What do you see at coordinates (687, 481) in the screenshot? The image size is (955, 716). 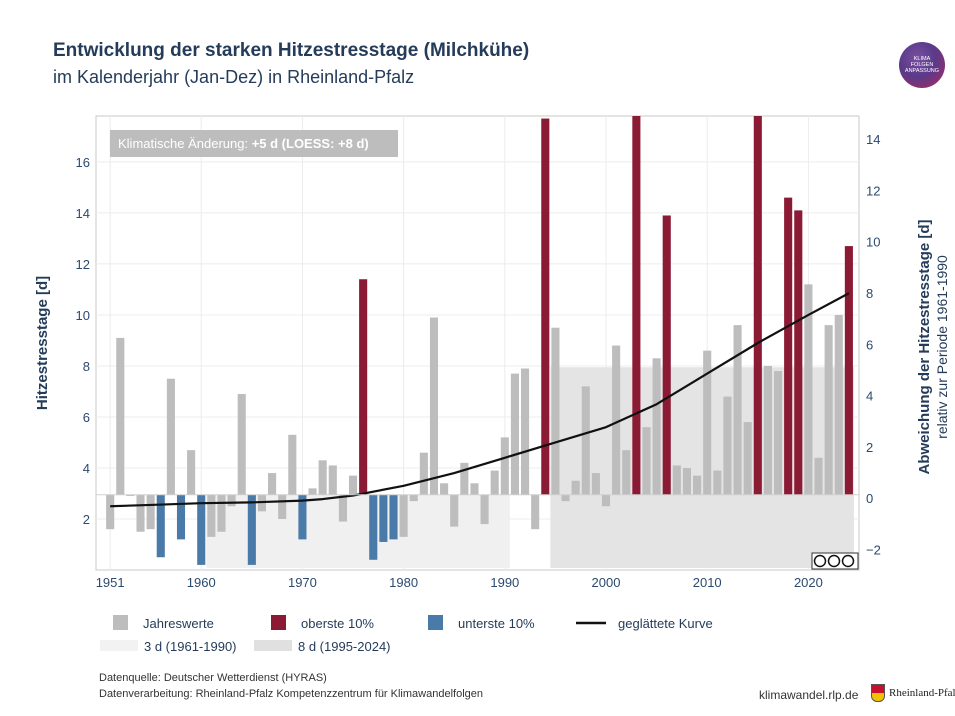 I see `bar-2008` at bounding box center [687, 481].